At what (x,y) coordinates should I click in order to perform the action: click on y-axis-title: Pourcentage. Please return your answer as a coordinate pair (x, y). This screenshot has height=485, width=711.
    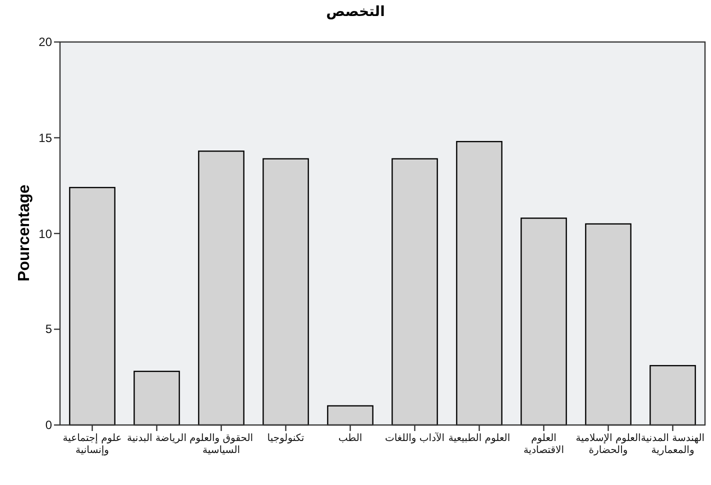
    Looking at the image, I should click on (25, 233).